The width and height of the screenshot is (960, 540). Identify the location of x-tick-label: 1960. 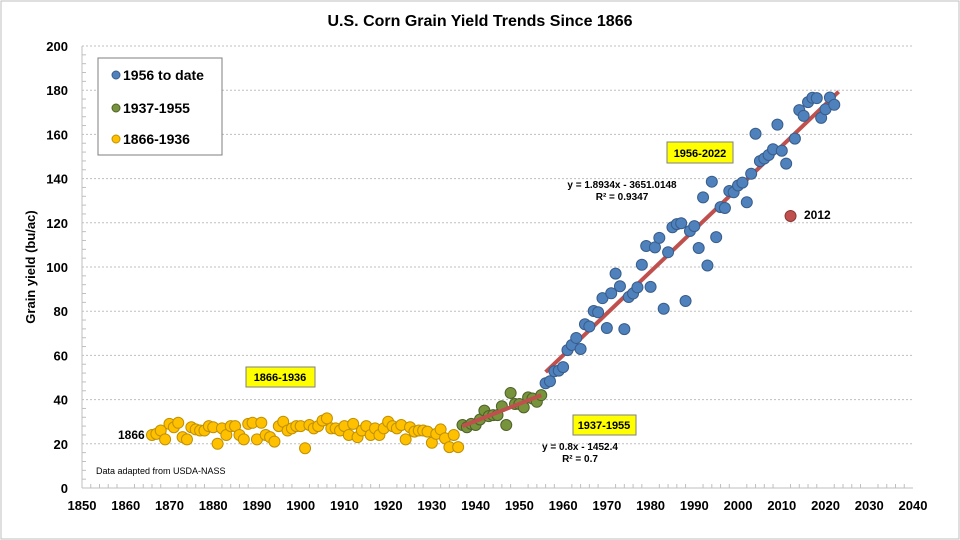
(563, 505).